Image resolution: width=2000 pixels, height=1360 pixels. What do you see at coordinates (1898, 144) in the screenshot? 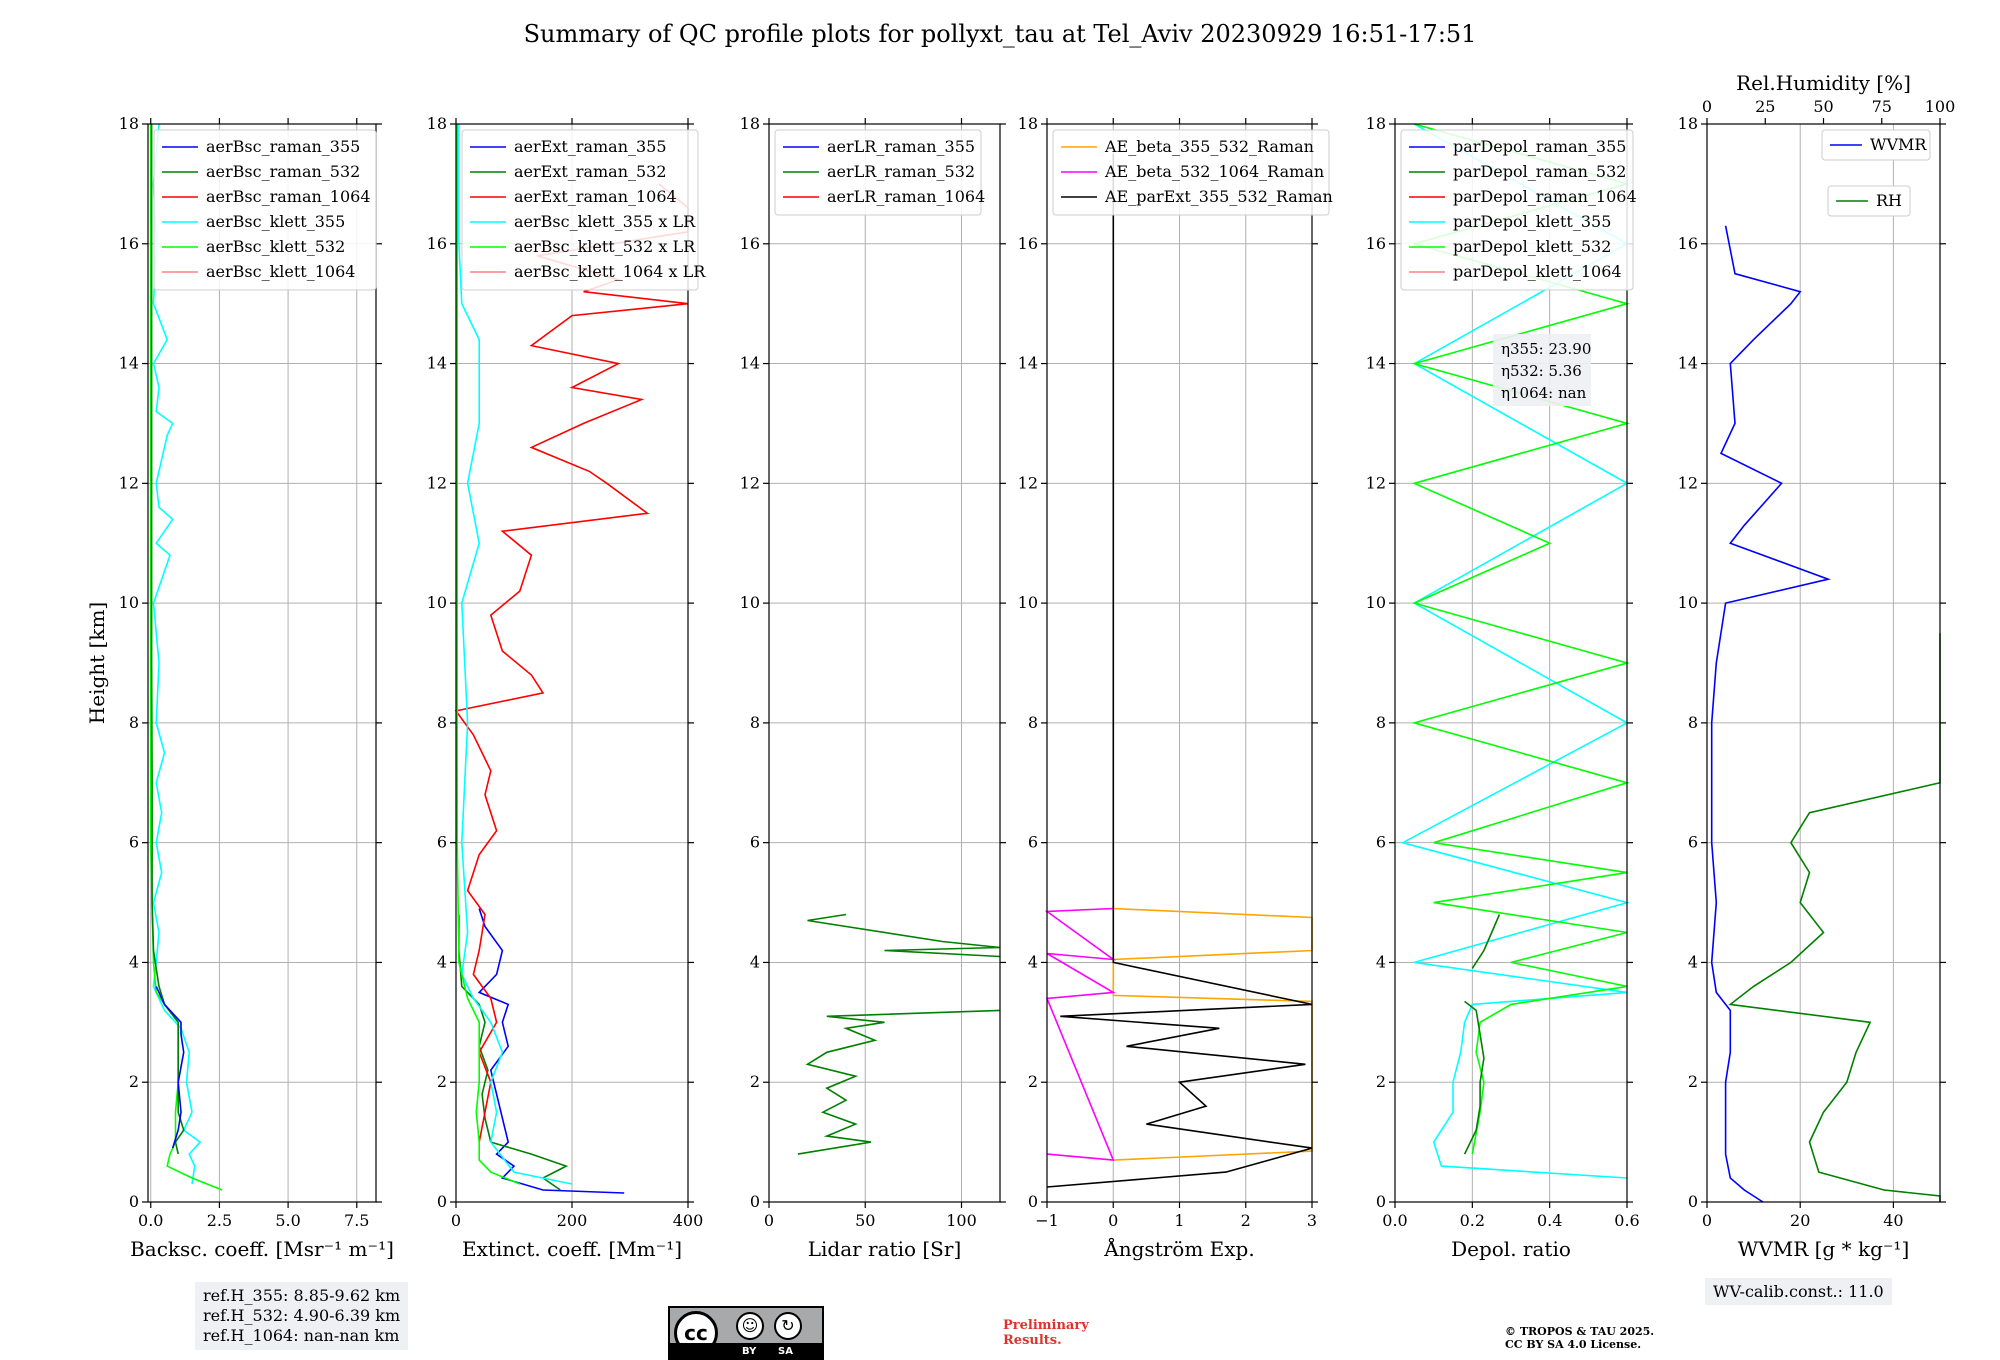
I see `wv-legend-label: WVMR` at bounding box center [1898, 144].